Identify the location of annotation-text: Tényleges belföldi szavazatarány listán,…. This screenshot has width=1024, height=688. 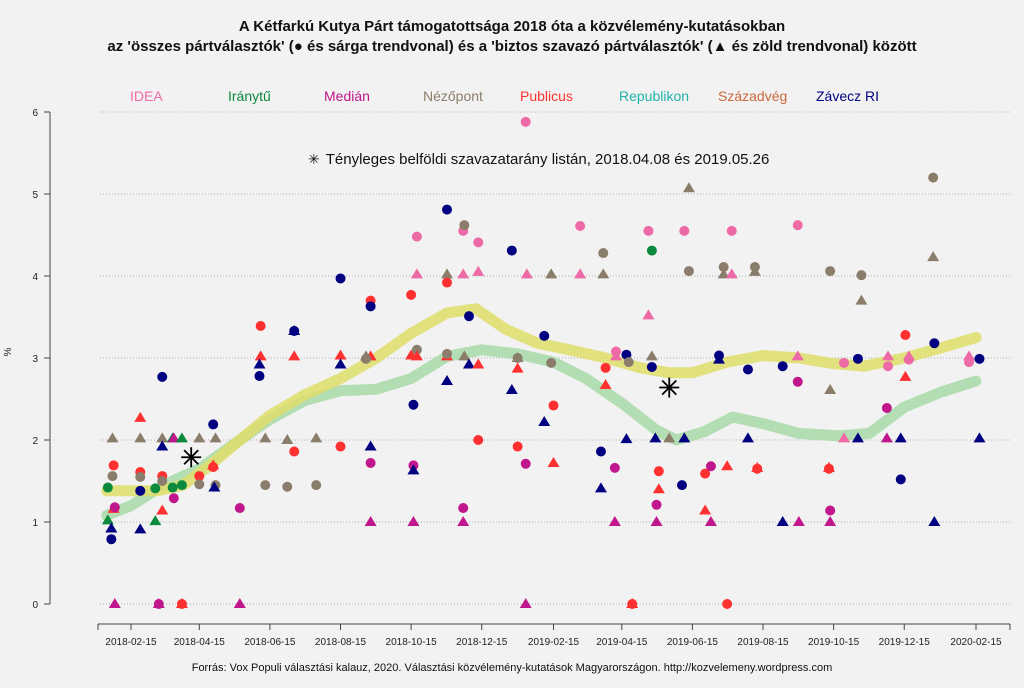
(547, 159).